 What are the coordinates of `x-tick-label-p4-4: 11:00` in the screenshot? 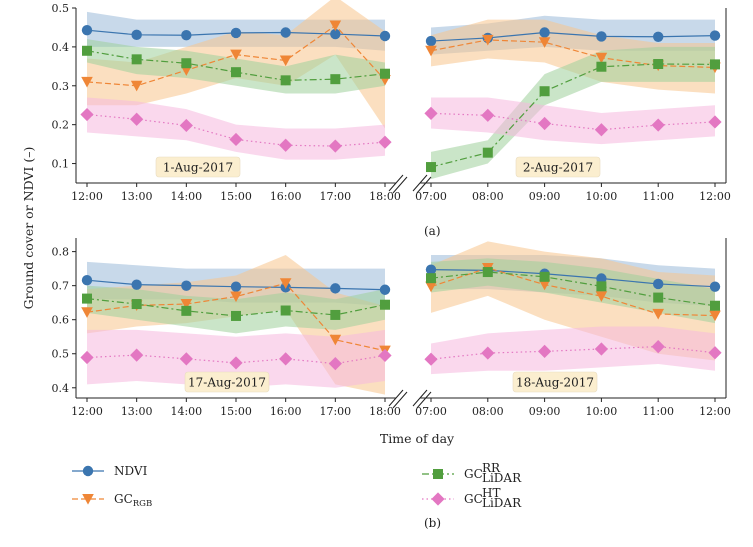 It's located at (658, 411).